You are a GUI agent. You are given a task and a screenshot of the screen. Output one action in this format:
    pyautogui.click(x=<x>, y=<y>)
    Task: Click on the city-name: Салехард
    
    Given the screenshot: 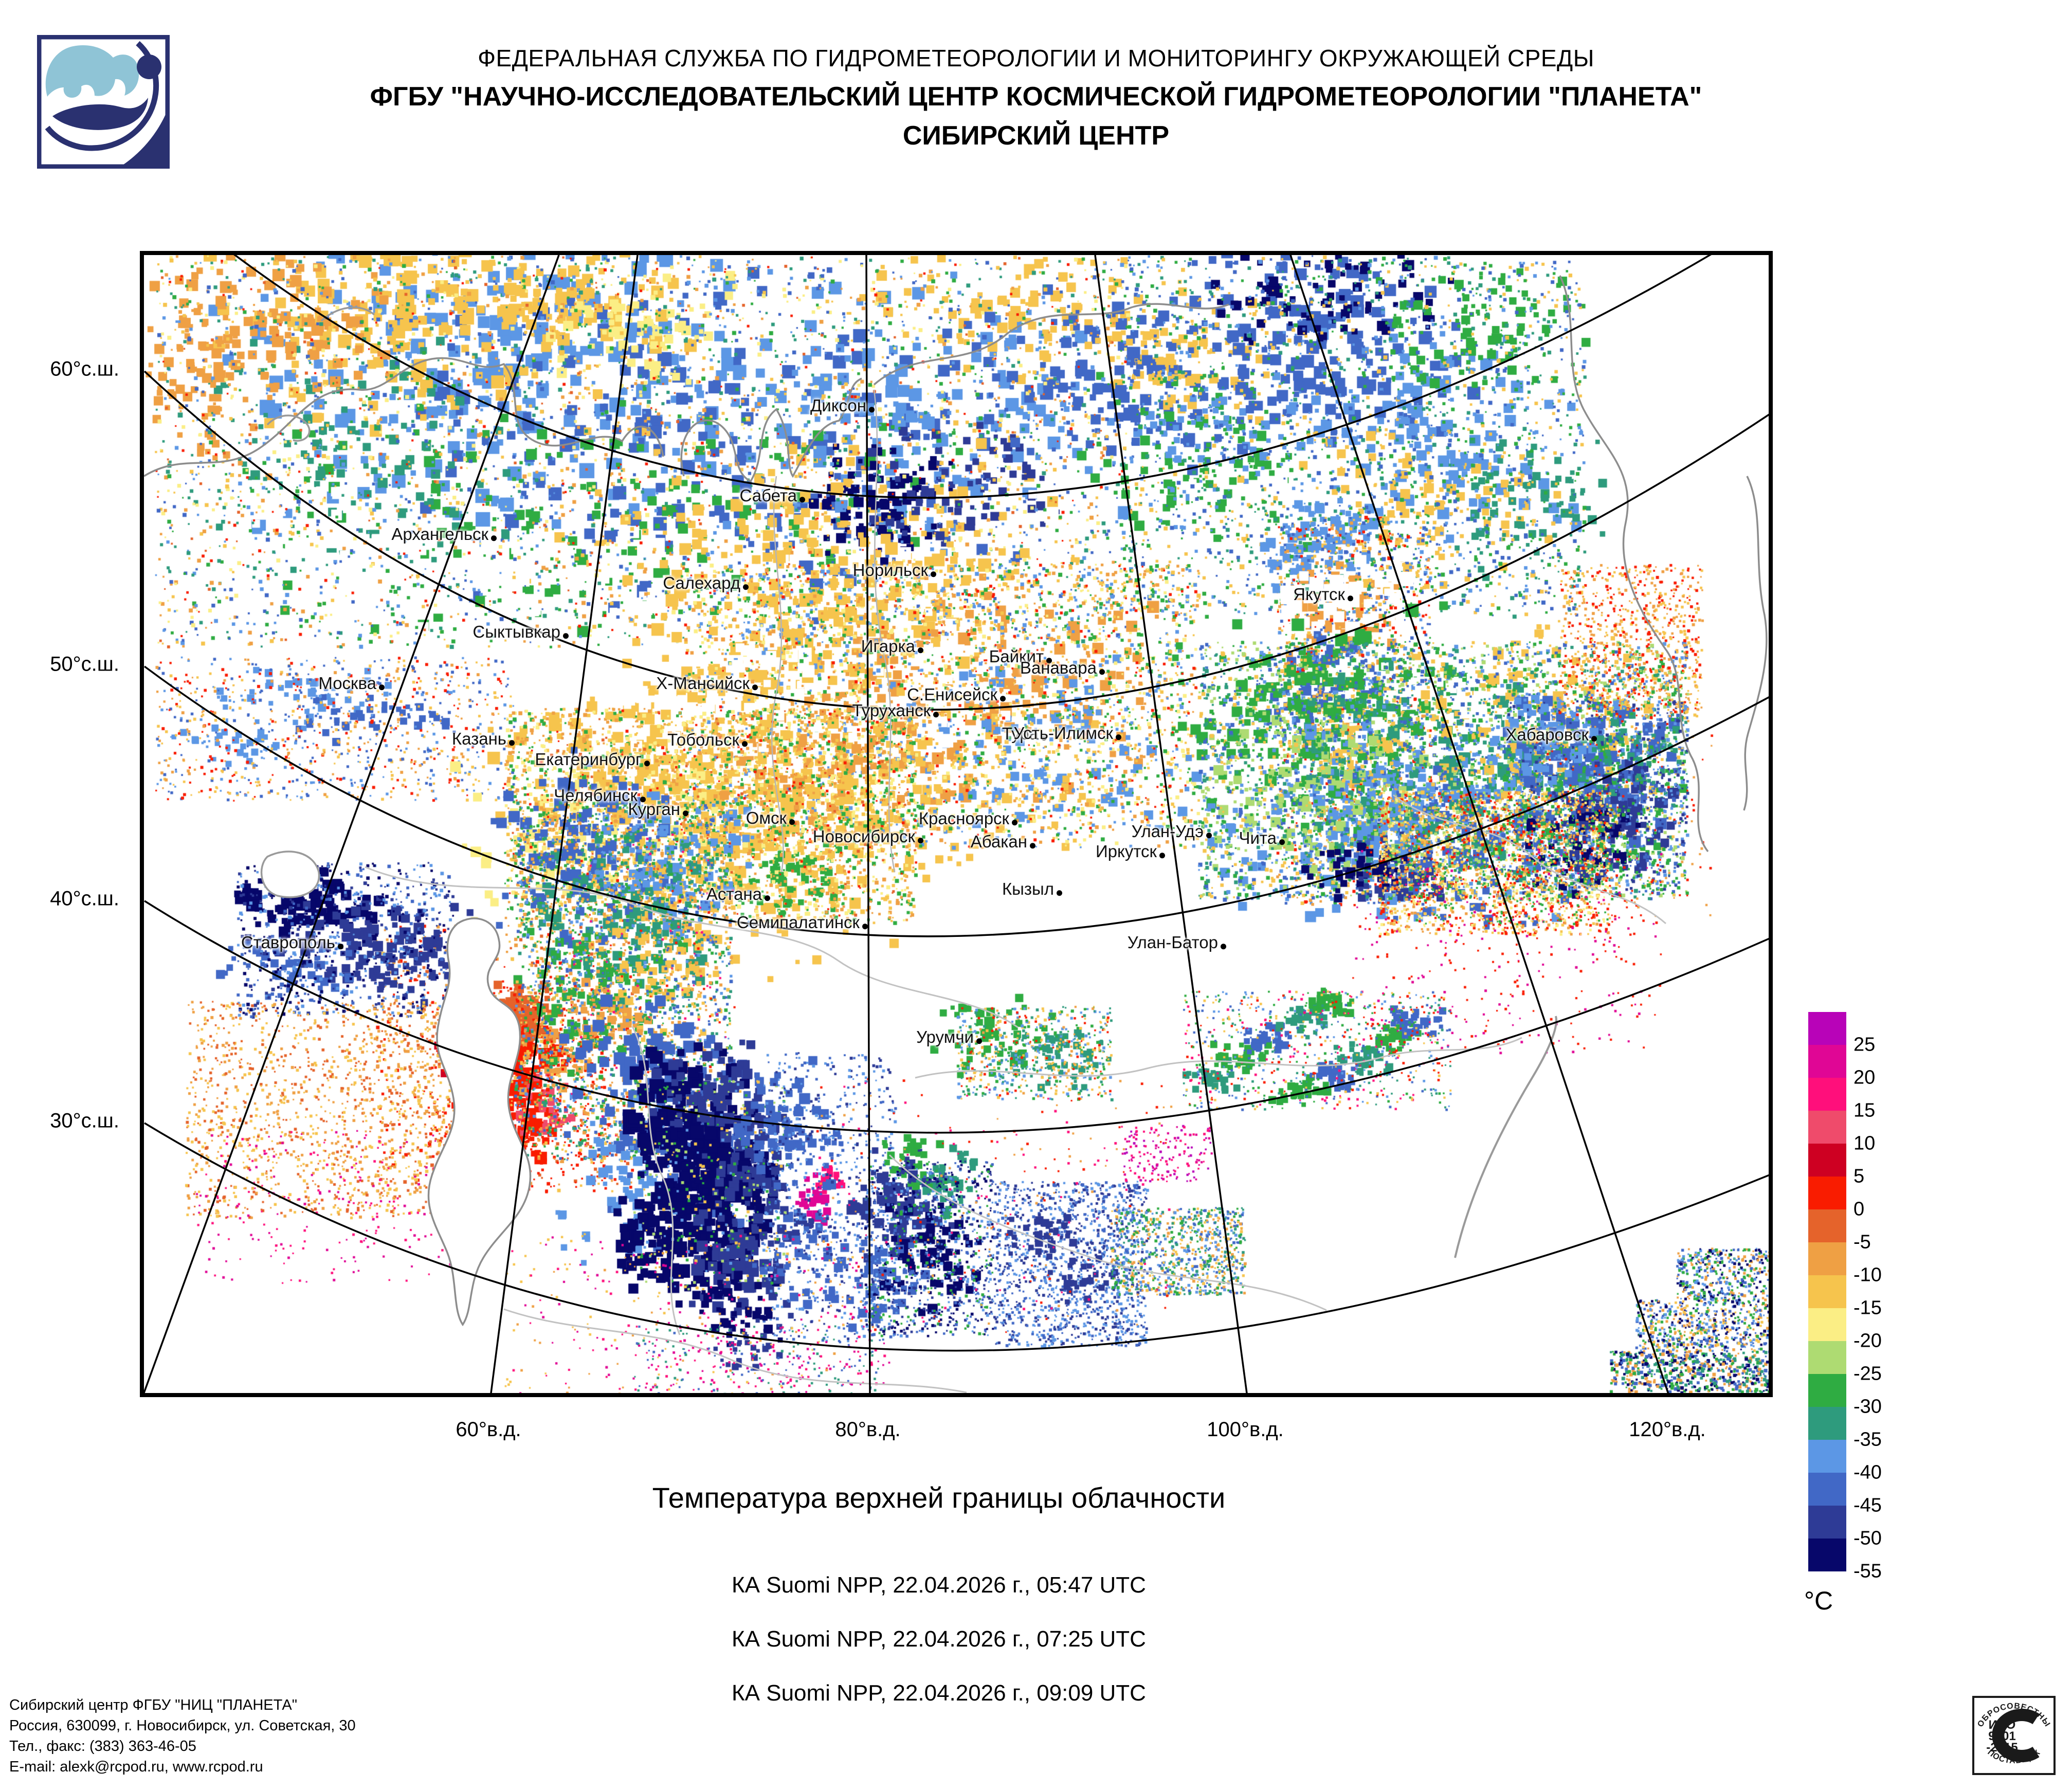 What is the action you would take?
    pyautogui.click(x=701, y=583)
    